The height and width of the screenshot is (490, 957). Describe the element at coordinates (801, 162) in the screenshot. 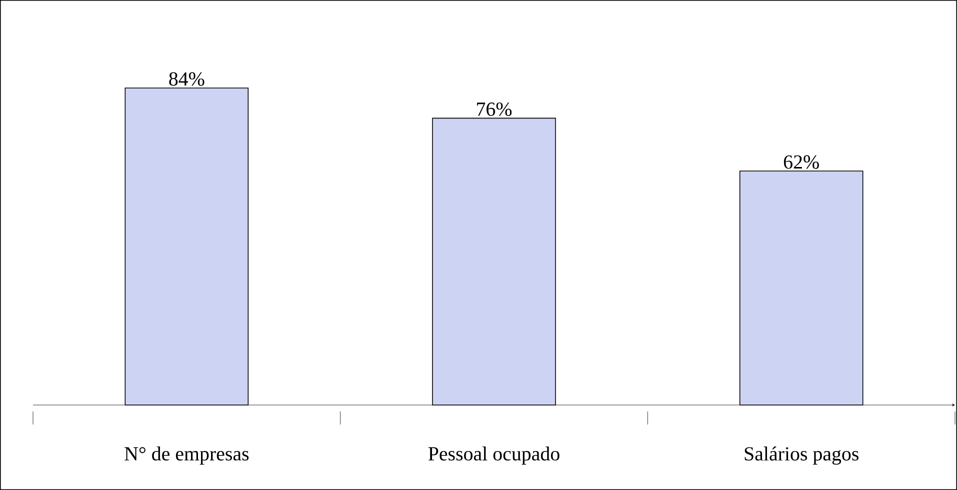

I see `data-label: 62%` at that location.